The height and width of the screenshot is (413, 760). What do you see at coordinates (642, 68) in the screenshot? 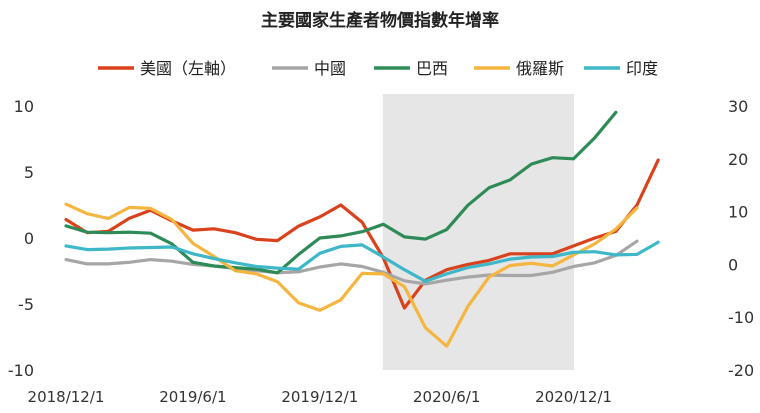
I see `legend-label: 印度` at bounding box center [642, 68].